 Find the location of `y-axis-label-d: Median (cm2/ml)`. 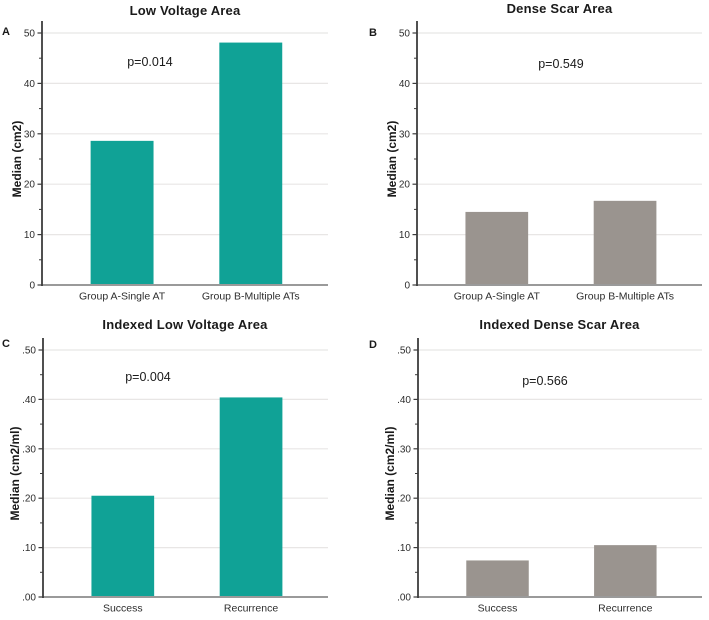

y-axis-label-d: Median (cm2/ml) is located at coordinates (390, 473).